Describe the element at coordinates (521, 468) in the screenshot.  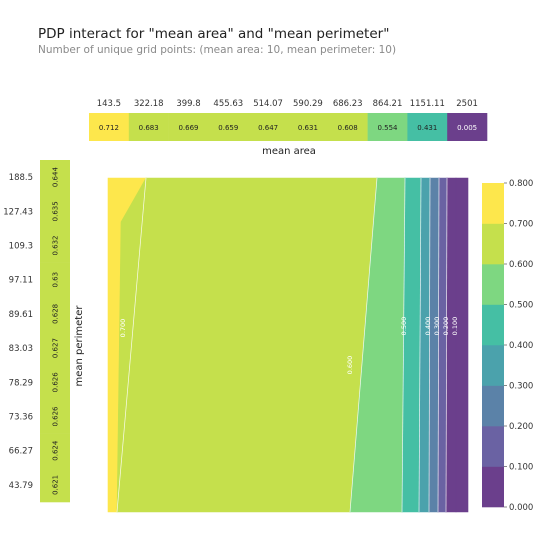
I see `colorbar-tick-label: 0.100` at that location.